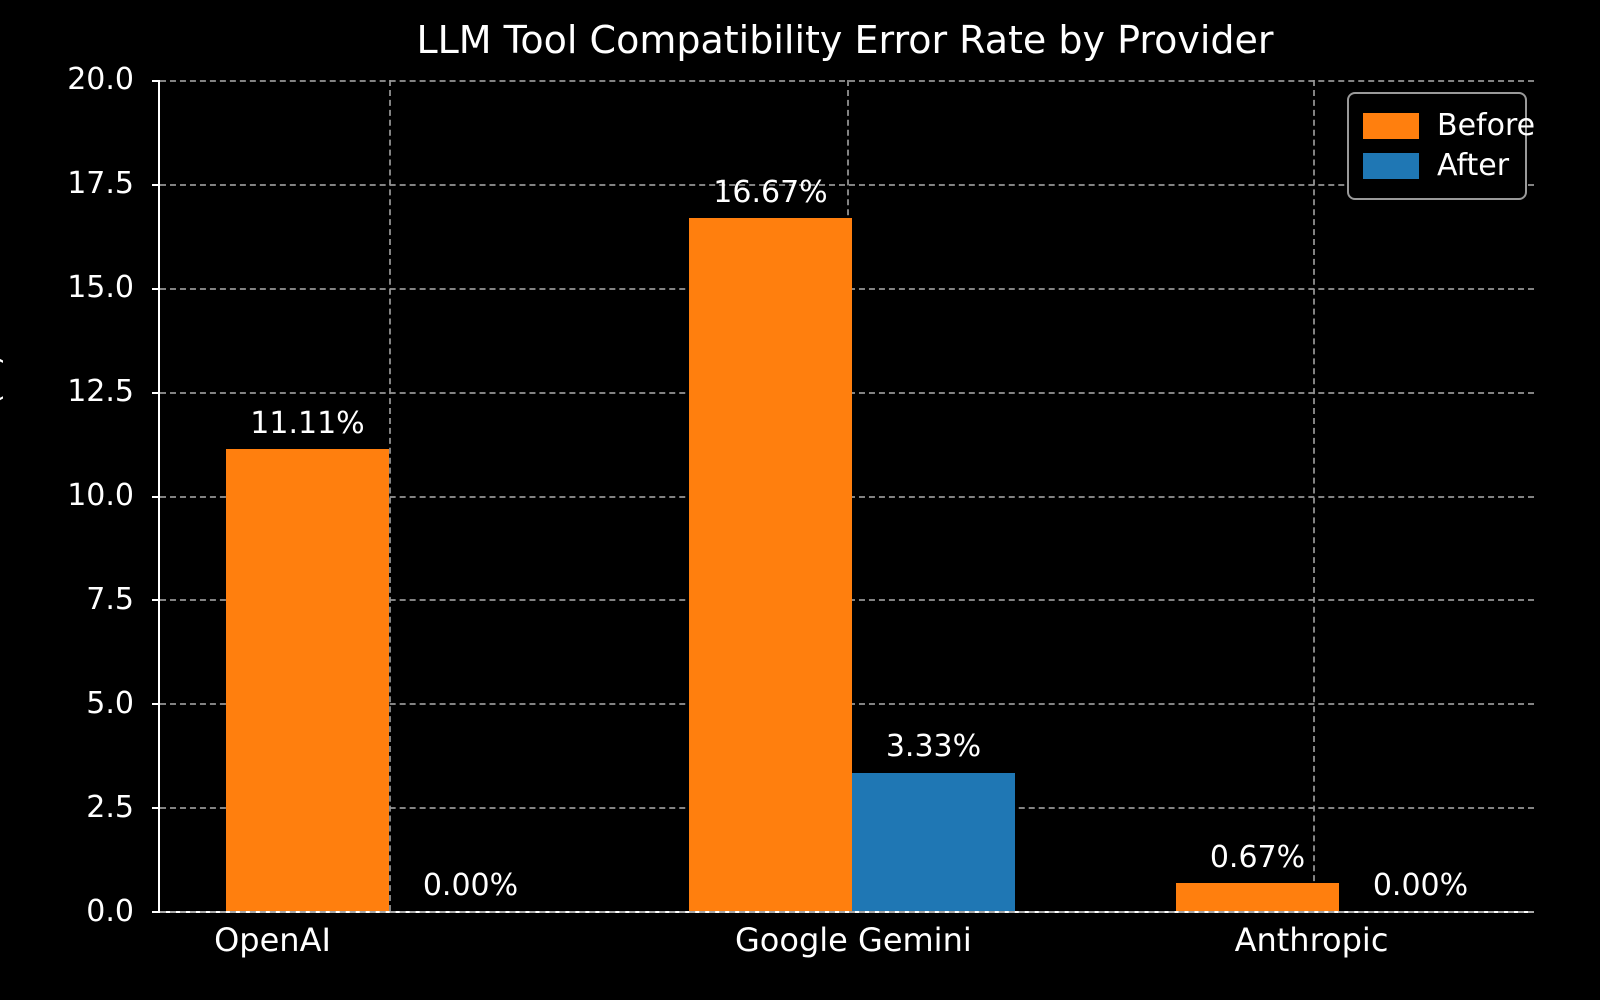 The height and width of the screenshot is (1000, 1600). I want to click on y-tick-label-7-5: 7.5, so click(110, 599).